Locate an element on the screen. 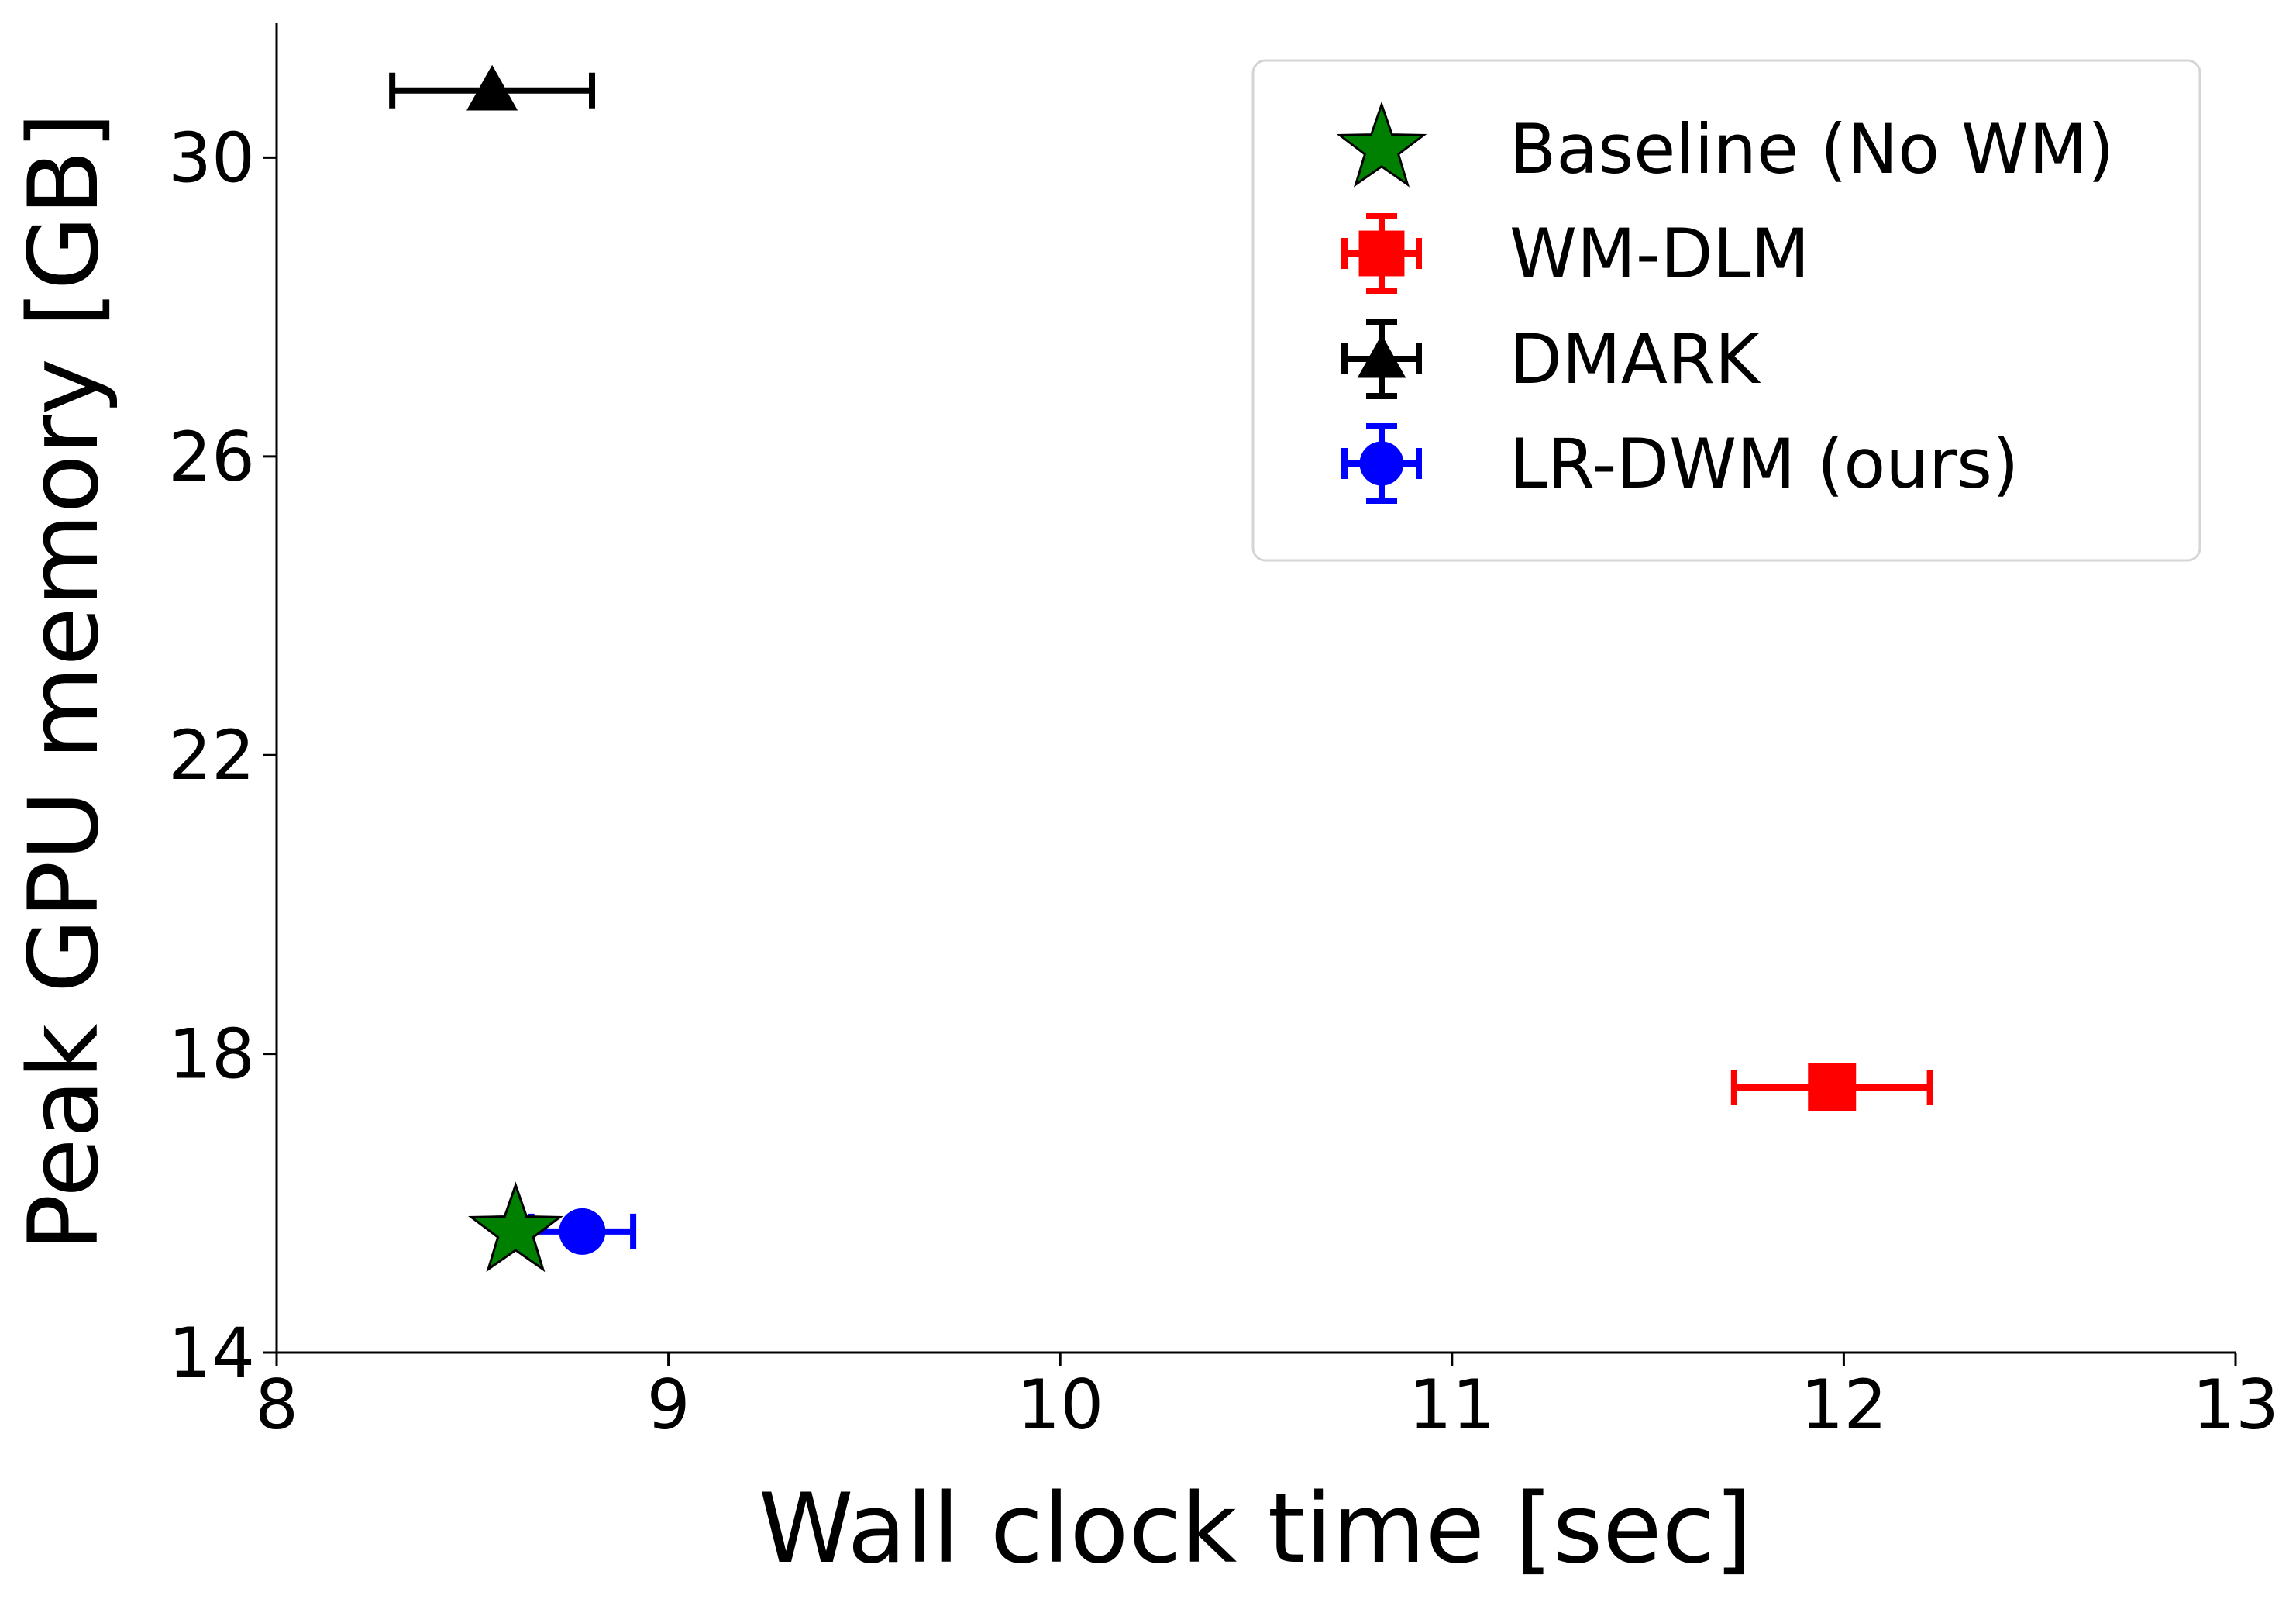 This screenshot has width=2296, height=1599. x-tick-label: 12 is located at coordinates (1844, 1405).